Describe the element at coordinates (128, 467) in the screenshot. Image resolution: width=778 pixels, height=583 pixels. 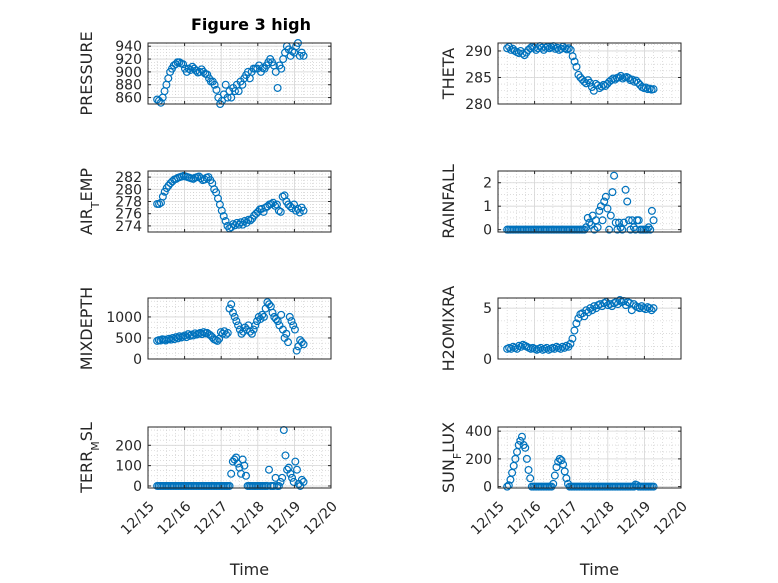
I see `y-tick-label: 100` at that location.